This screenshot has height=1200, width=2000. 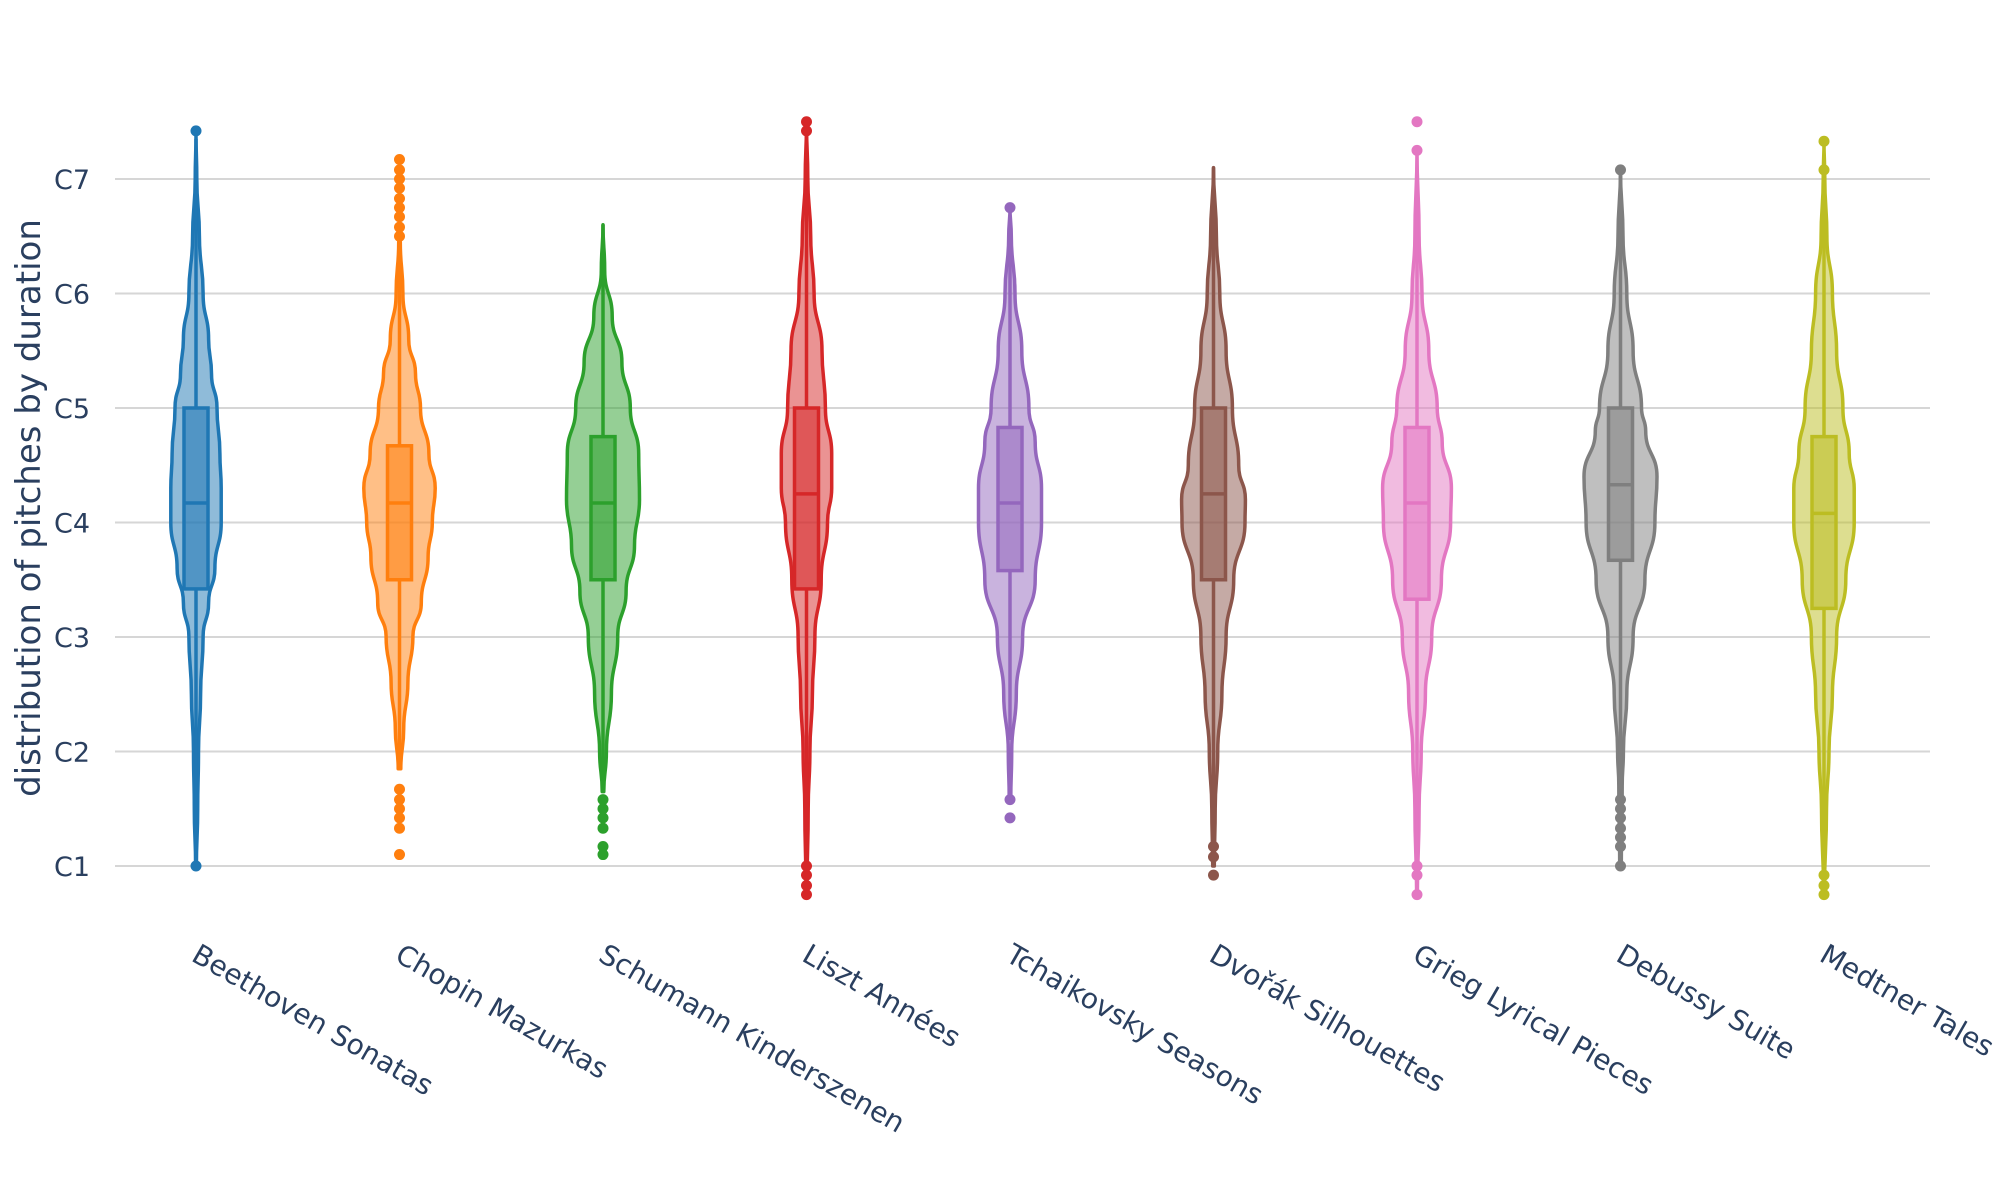 I want to click on x-category-label: Medtner Tales, so click(x=1907, y=1000).